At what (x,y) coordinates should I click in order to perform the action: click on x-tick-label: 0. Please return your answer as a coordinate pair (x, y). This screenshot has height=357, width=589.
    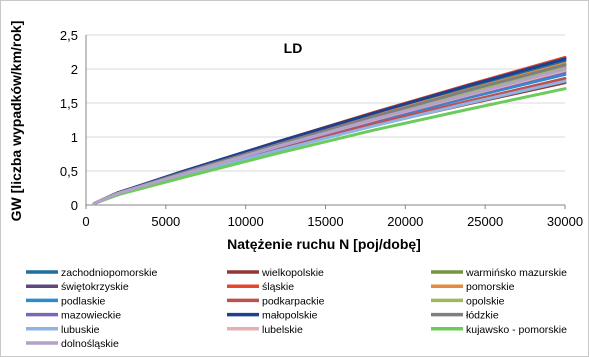
    Looking at the image, I should click on (85, 221).